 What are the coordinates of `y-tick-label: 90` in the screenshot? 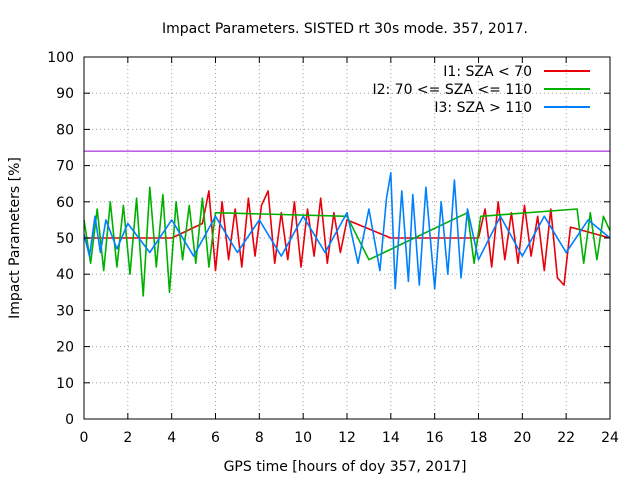 It's located at (65, 94).